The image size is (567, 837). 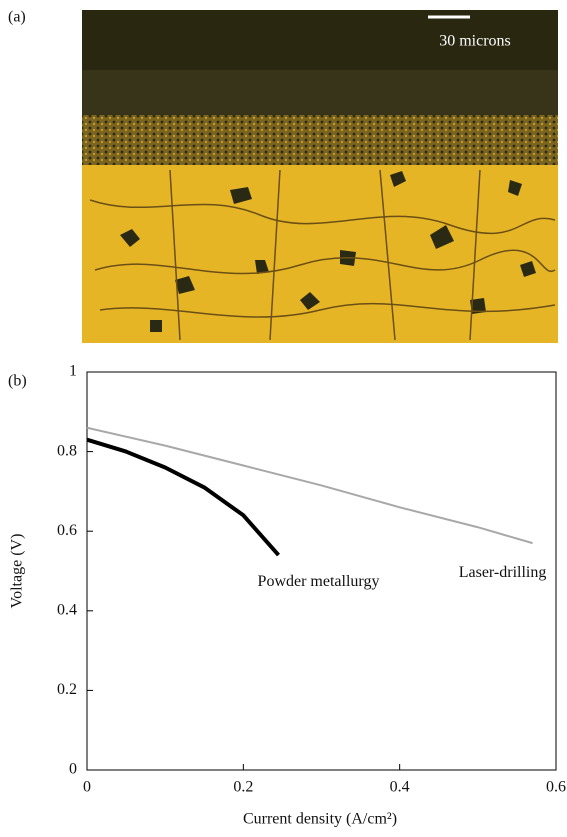 I want to click on panel-label: (b), so click(x=17, y=381).